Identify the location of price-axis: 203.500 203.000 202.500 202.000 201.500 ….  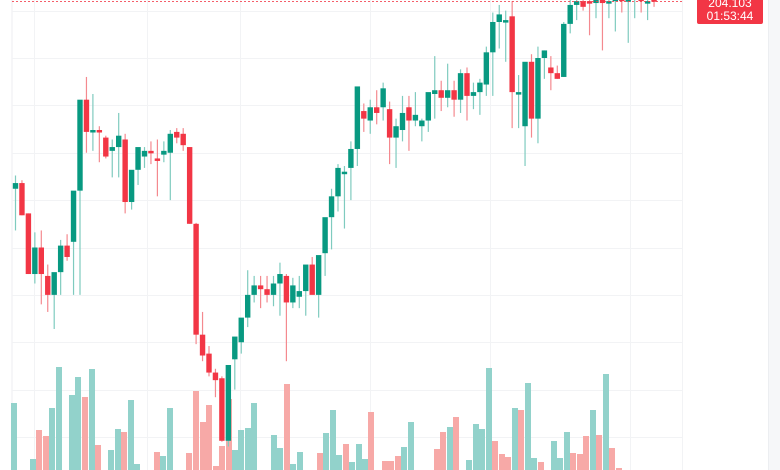
(725, 235).